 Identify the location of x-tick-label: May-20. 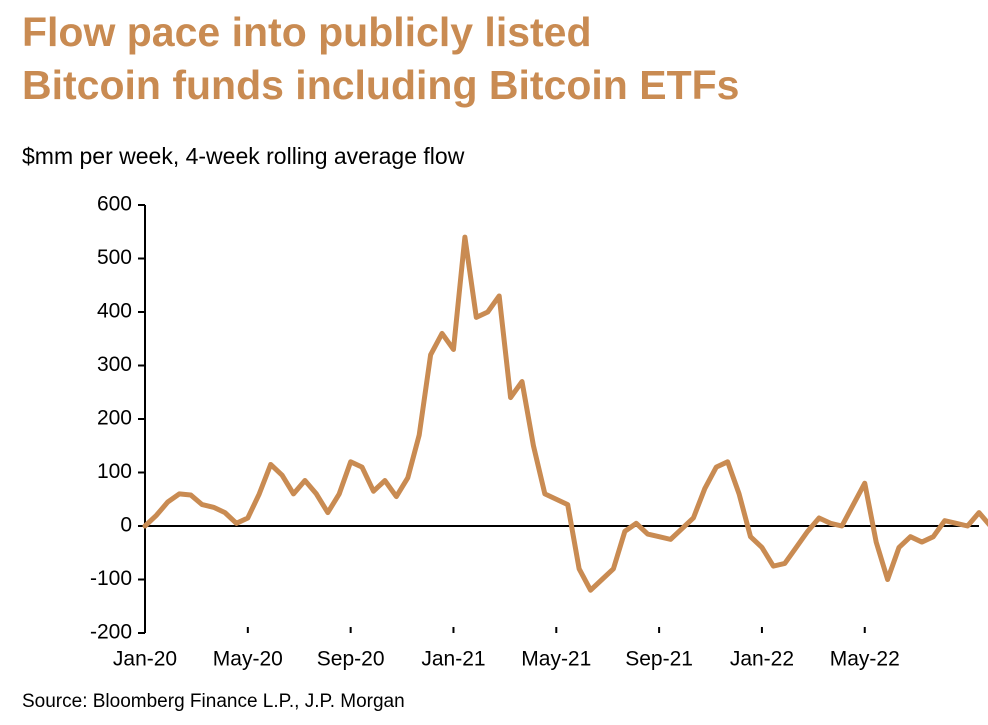
(248, 659).